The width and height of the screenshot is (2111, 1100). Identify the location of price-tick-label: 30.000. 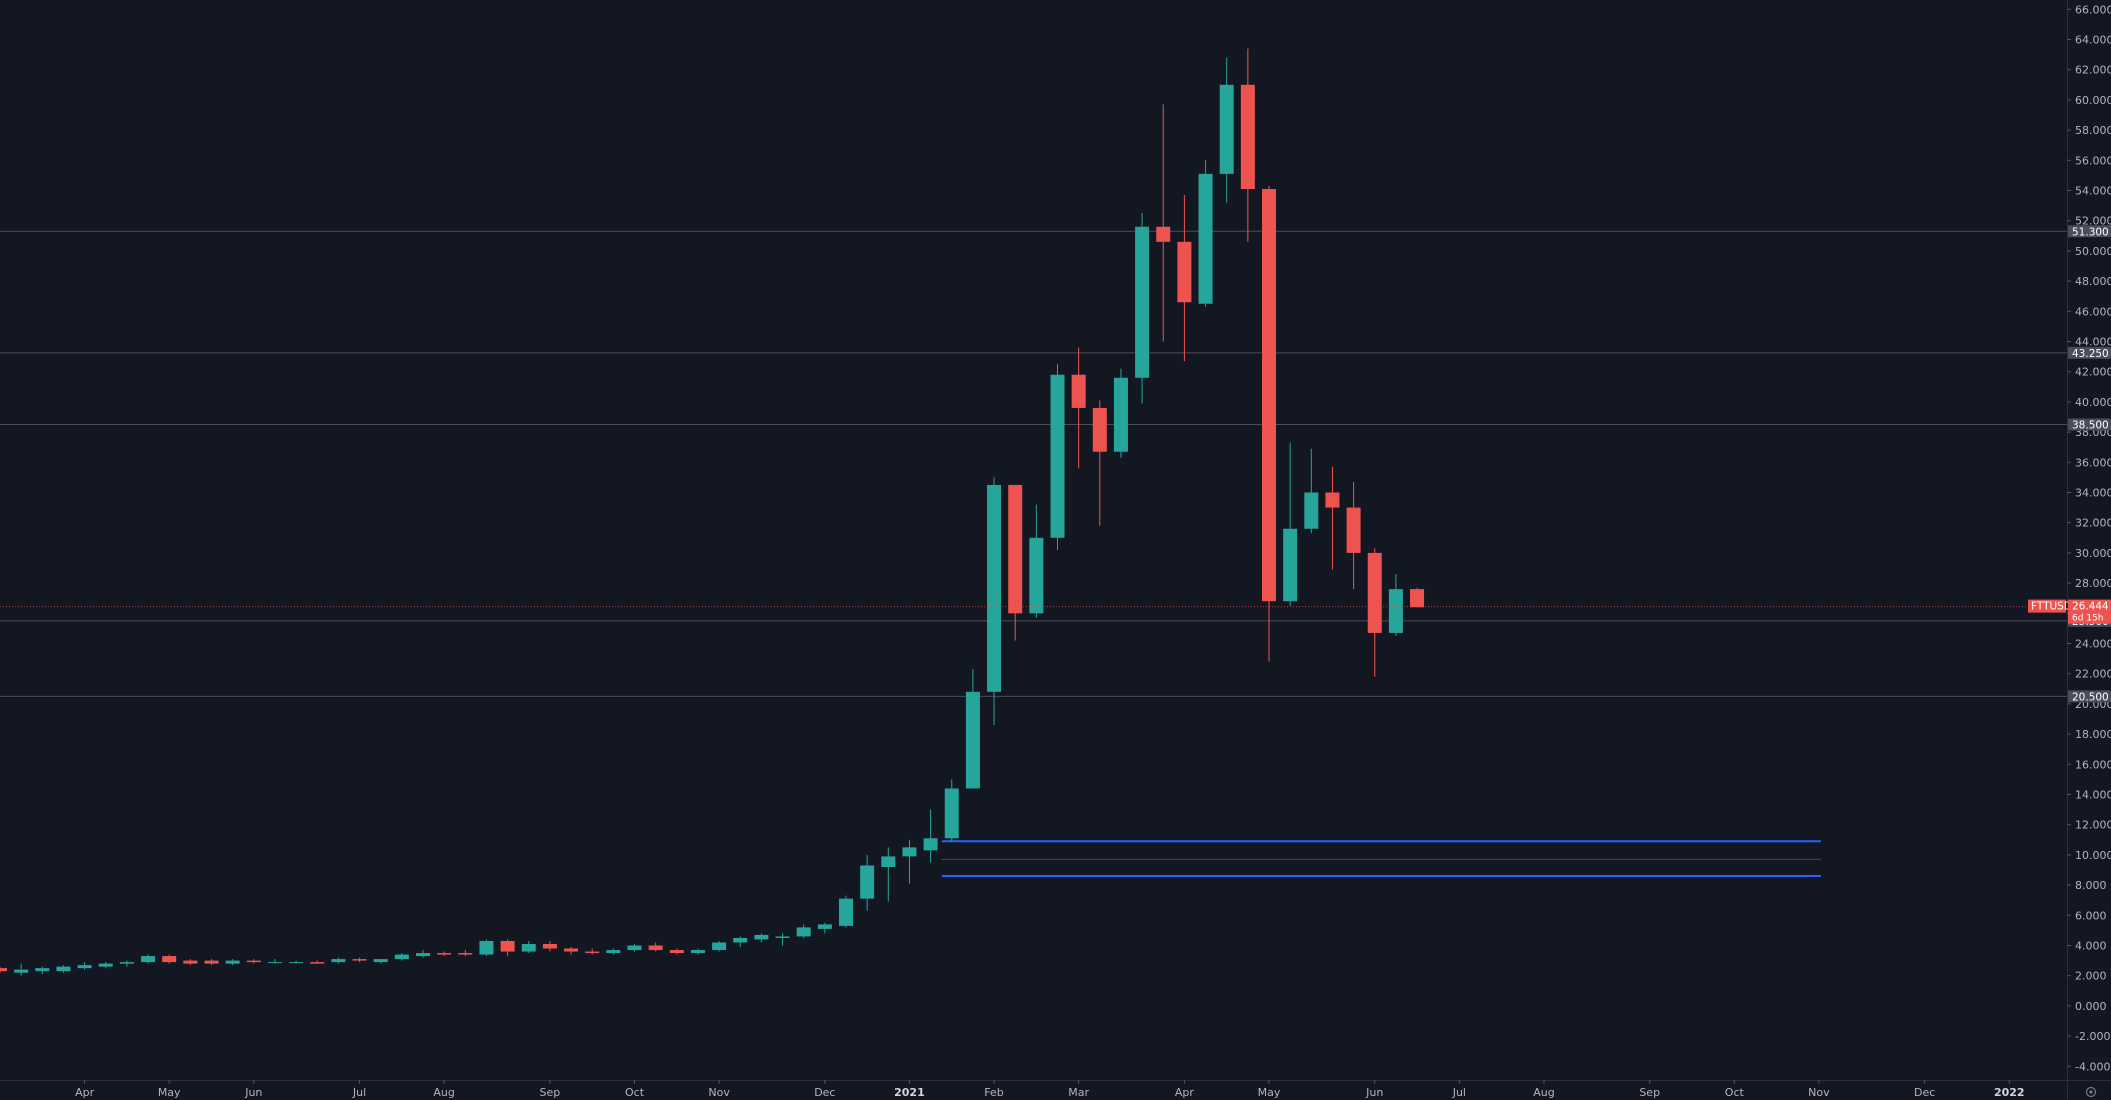
(2093, 553).